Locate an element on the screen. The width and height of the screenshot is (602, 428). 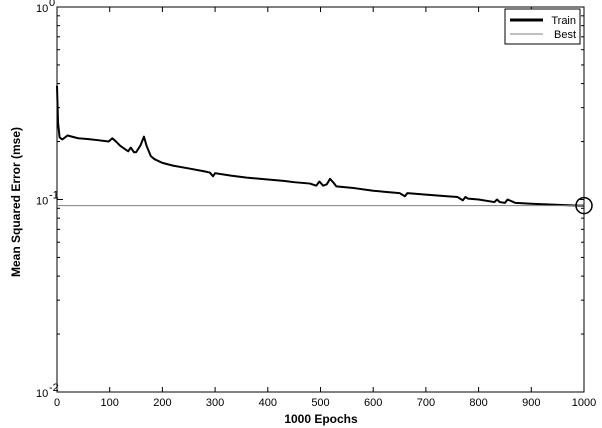
x-tick-label: 400 is located at coordinates (268, 403).